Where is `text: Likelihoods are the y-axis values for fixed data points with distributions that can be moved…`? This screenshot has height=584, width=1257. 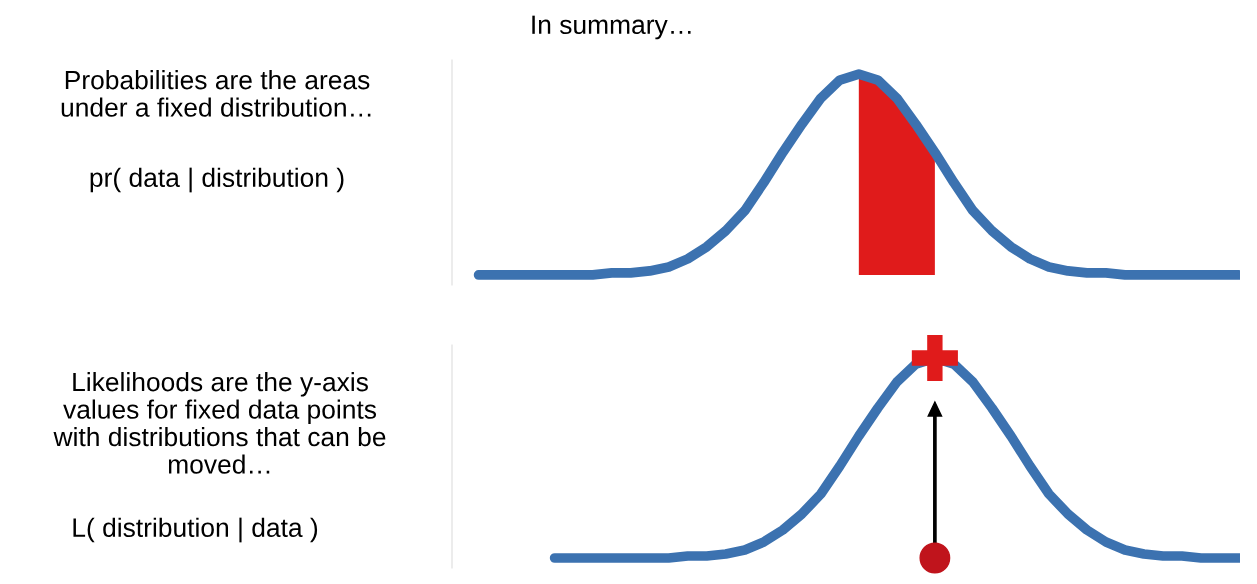 text: Likelihoods are the y-axis values for fixed data points with distributions that can be moved… is located at coordinates (219, 423).